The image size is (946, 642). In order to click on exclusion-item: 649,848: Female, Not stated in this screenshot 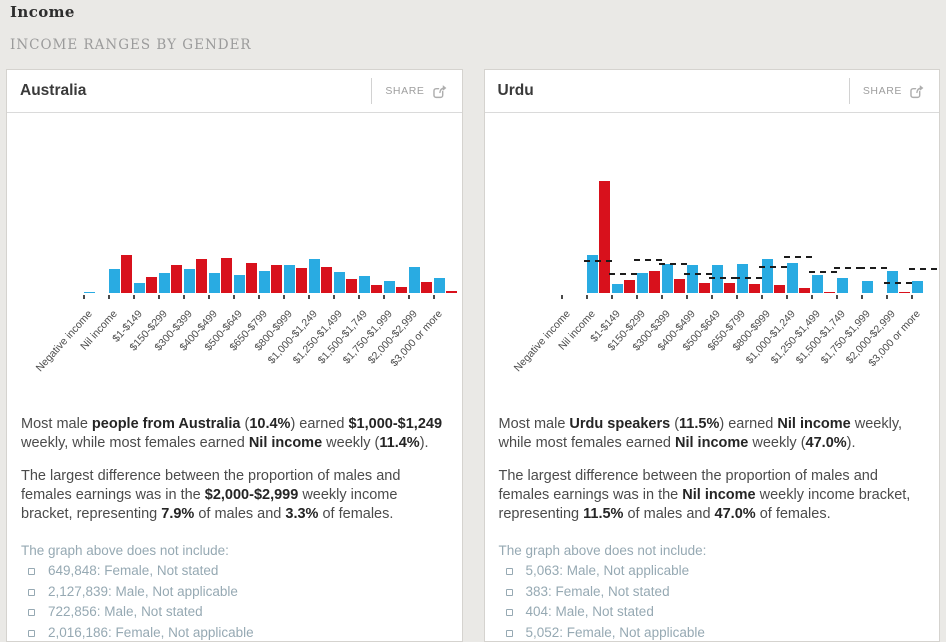, I will do `click(234, 571)`.